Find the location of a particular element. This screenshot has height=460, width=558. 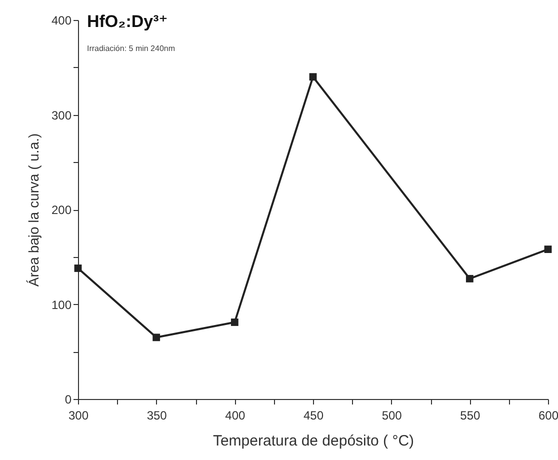

y-tick-label: 400 is located at coordinates (61, 21).